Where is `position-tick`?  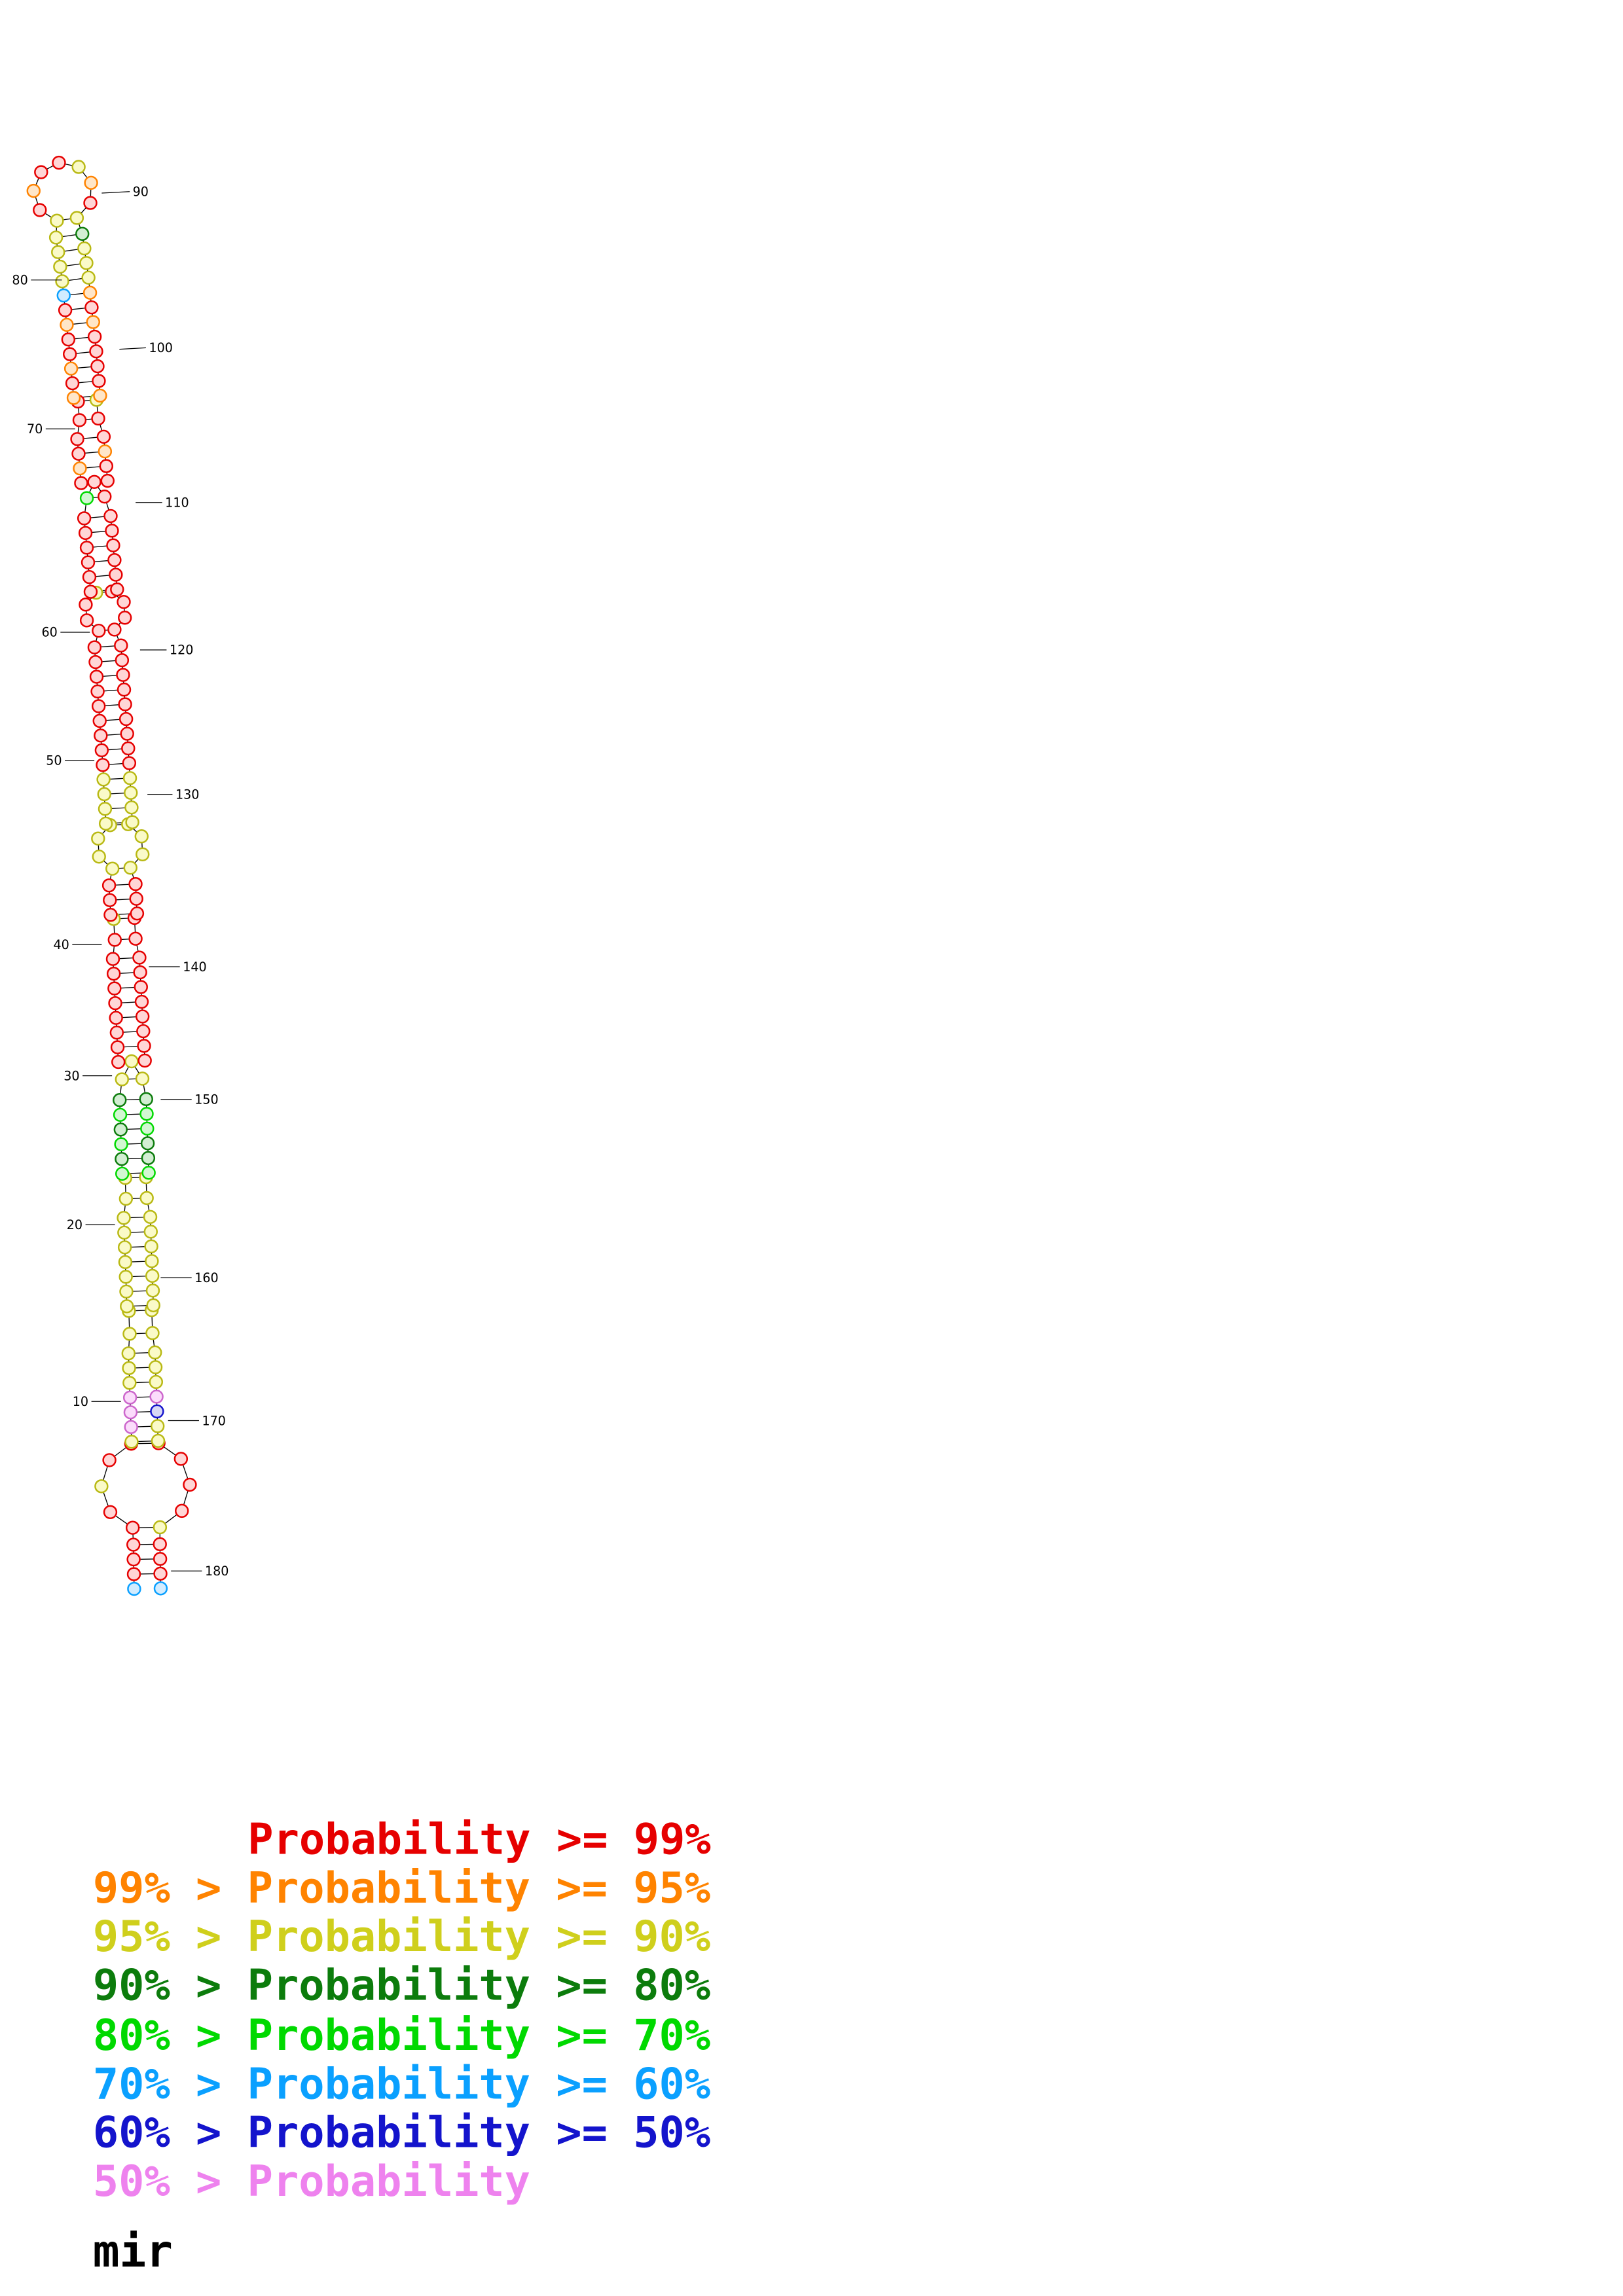 position-tick is located at coordinates (132, 348).